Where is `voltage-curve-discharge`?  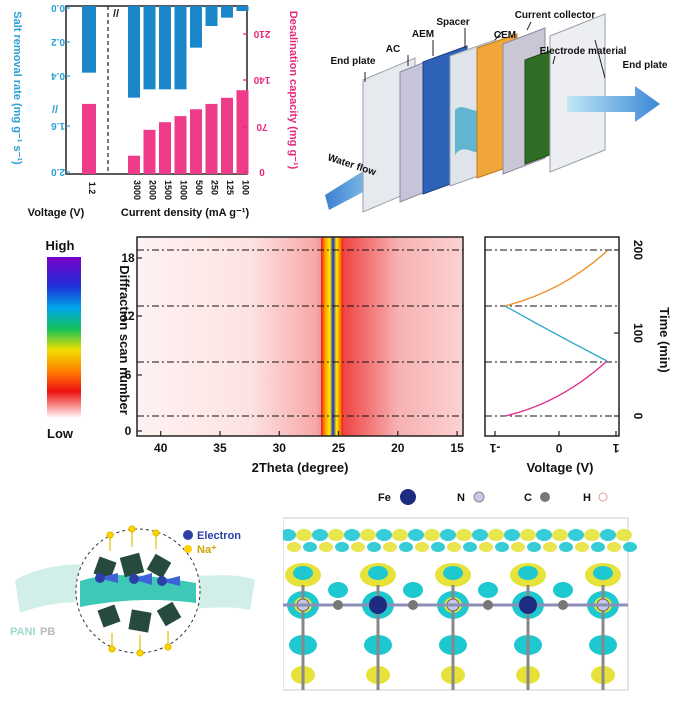
voltage-curve-discharge is located at coordinates (556, 333).